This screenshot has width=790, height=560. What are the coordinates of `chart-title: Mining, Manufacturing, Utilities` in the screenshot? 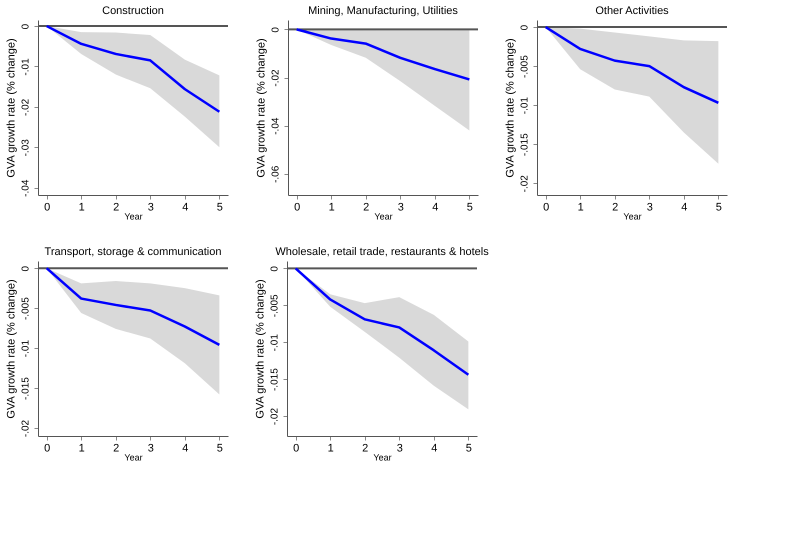 It's located at (383, 11).